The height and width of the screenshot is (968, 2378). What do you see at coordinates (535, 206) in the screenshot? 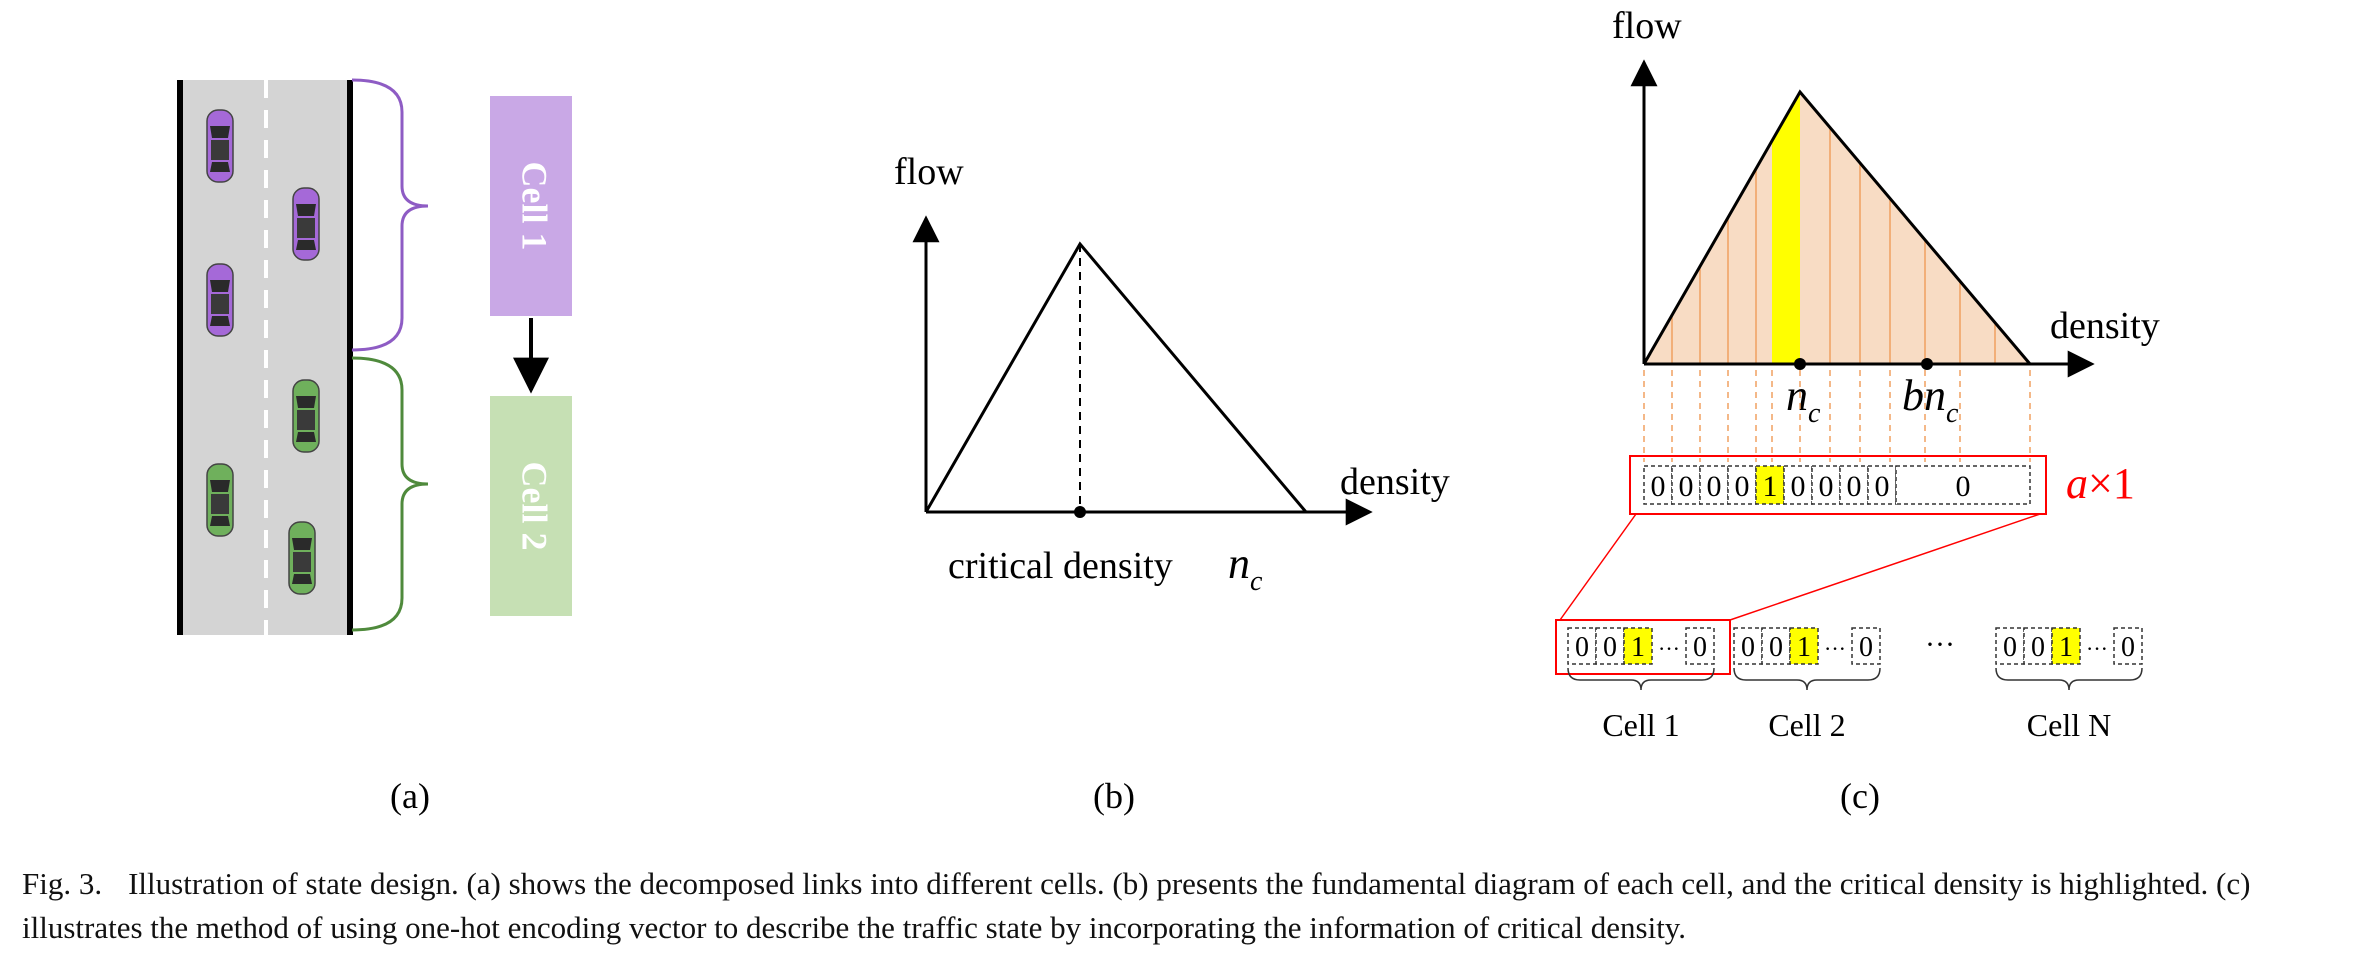
I see `cell-1-label: Cell 1` at bounding box center [535, 206].